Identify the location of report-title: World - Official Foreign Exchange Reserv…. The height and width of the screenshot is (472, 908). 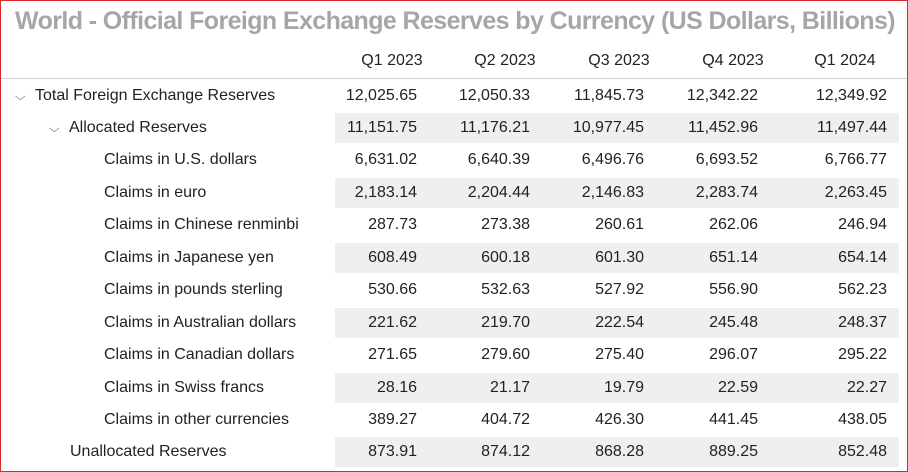
(455, 21).